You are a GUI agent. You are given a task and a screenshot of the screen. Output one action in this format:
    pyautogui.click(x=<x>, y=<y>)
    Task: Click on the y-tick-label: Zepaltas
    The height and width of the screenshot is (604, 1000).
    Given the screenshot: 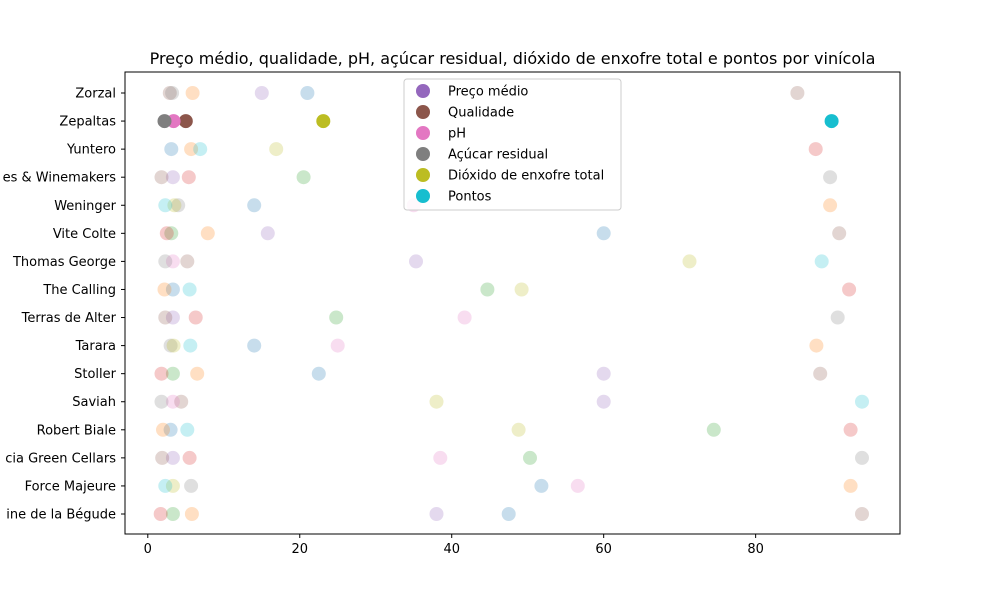 What is the action you would take?
    pyautogui.click(x=87, y=122)
    